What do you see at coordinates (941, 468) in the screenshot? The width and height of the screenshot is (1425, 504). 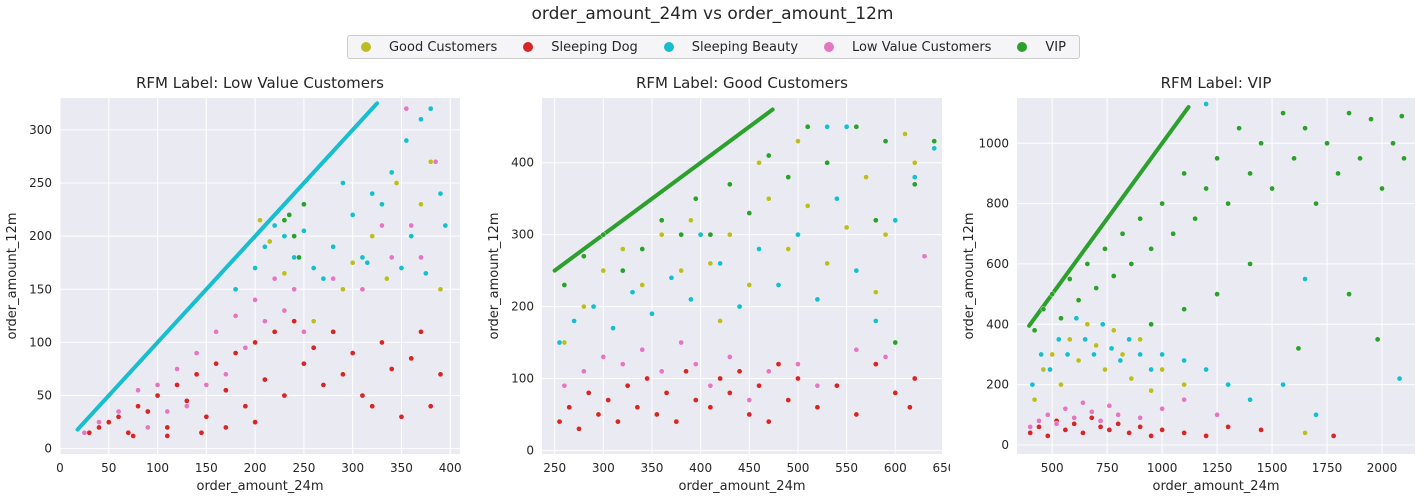 I see `x-tick-label: 650` at bounding box center [941, 468].